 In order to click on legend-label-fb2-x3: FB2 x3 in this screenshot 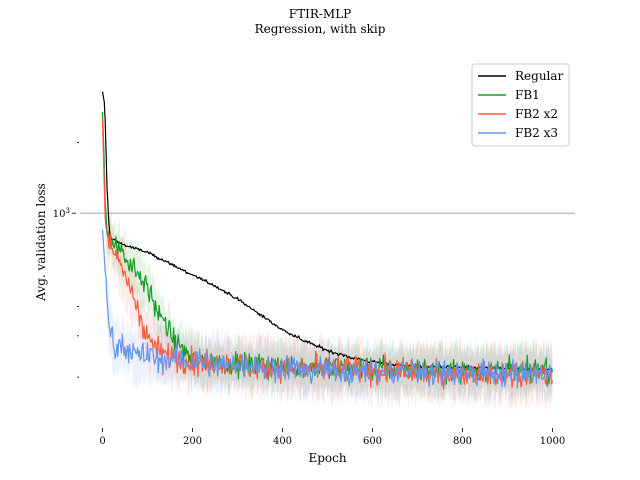, I will do `click(536, 133)`.